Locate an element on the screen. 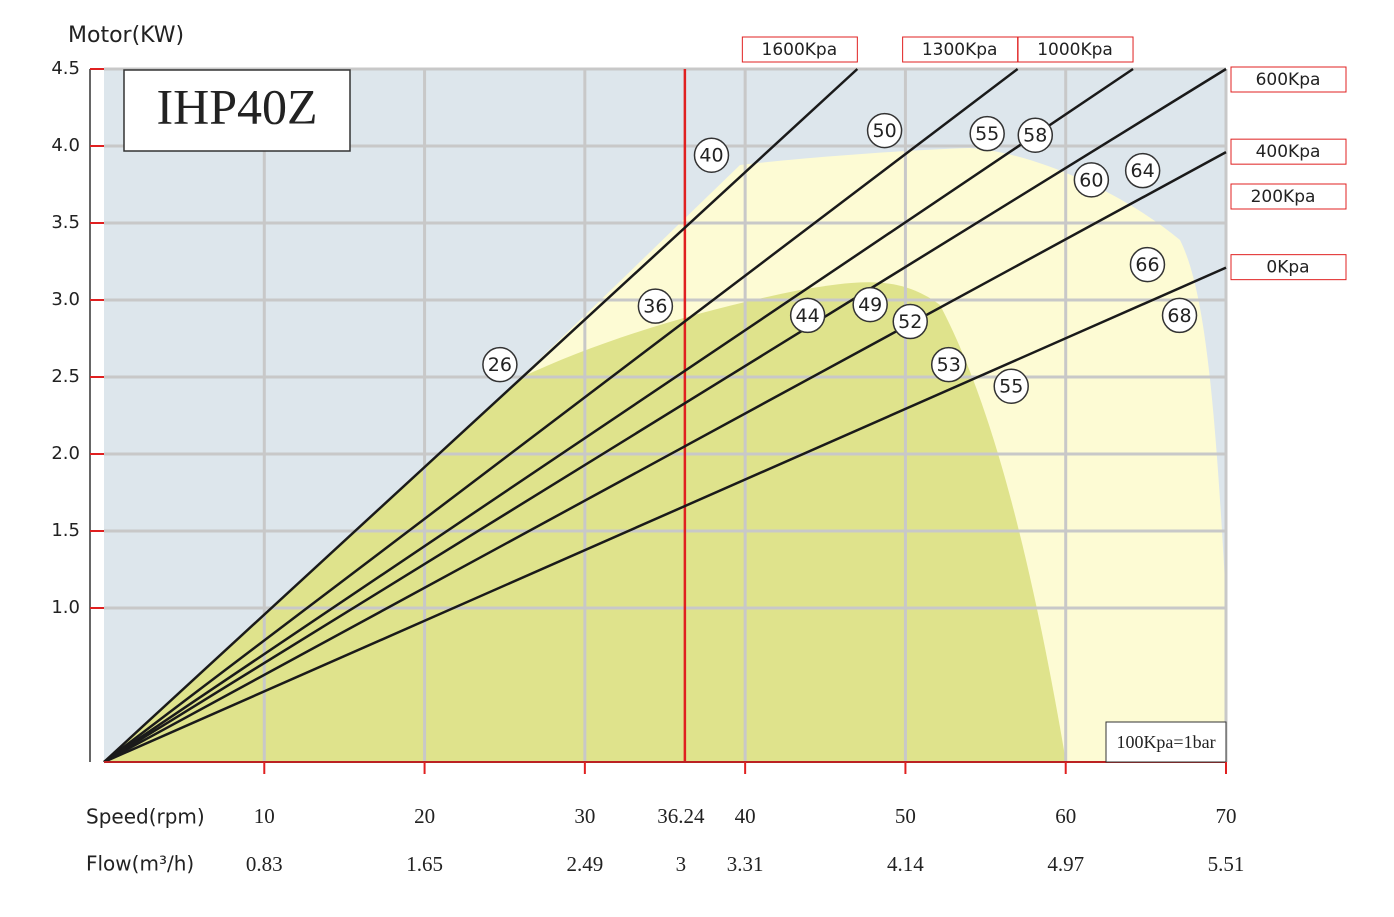  note-box is located at coordinates (1166, 742).